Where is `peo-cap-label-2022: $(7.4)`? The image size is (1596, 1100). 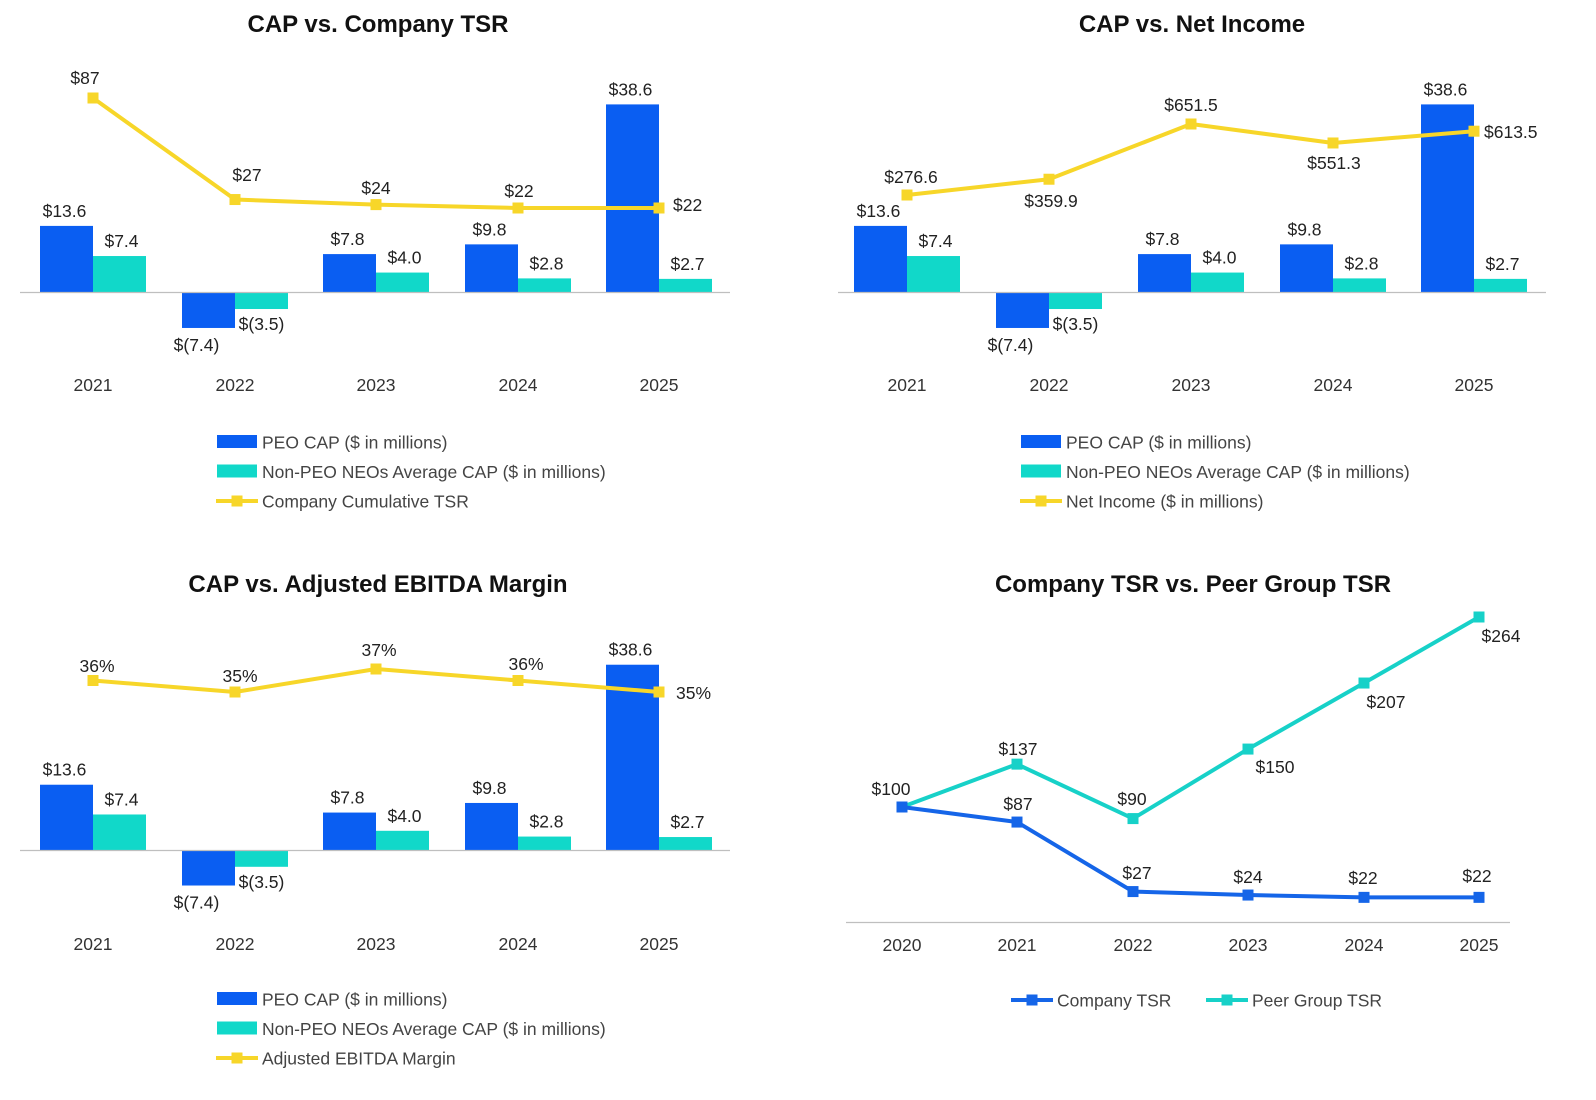
peo-cap-label-2022: $(7.4) is located at coordinates (197, 345).